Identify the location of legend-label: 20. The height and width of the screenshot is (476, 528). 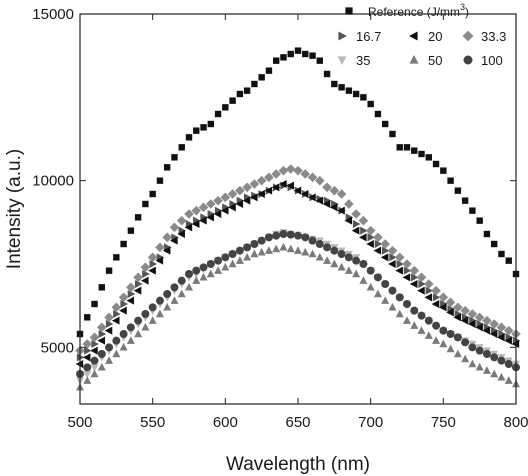
(435, 36).